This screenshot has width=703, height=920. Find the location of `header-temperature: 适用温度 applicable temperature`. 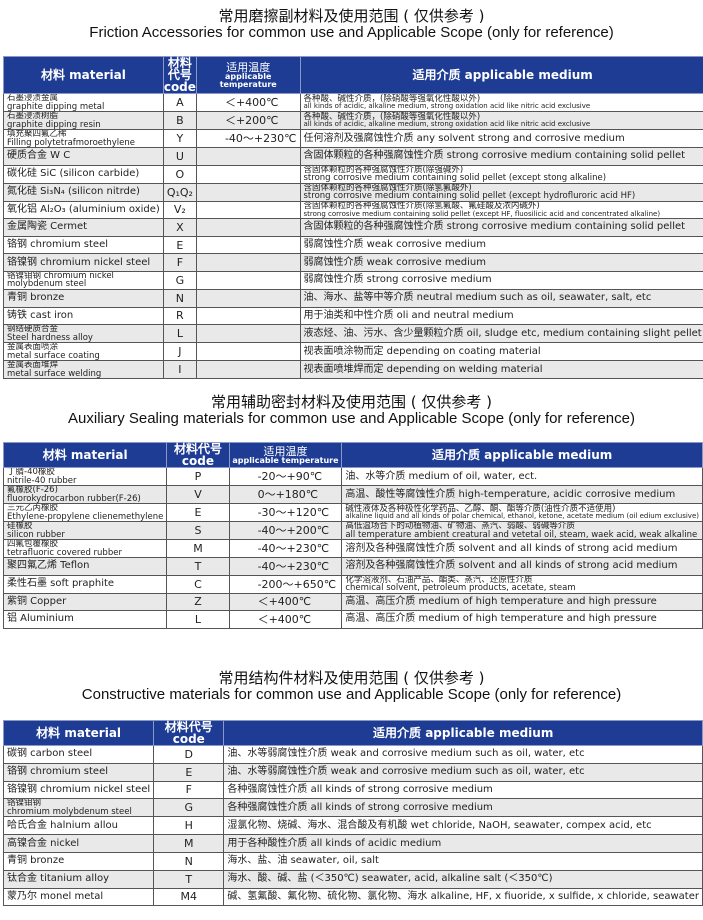

header-temperature: 适用温度 applicable temperature is located at coordinates (248, 75).